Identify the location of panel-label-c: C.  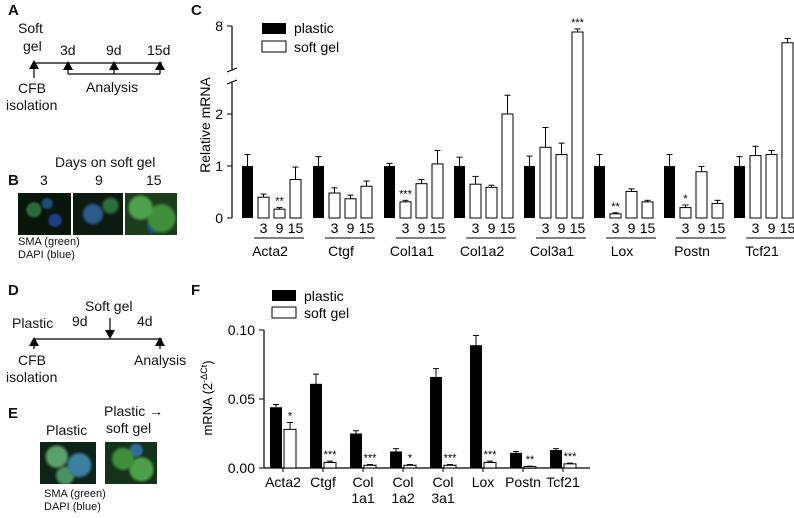
(196, 10).